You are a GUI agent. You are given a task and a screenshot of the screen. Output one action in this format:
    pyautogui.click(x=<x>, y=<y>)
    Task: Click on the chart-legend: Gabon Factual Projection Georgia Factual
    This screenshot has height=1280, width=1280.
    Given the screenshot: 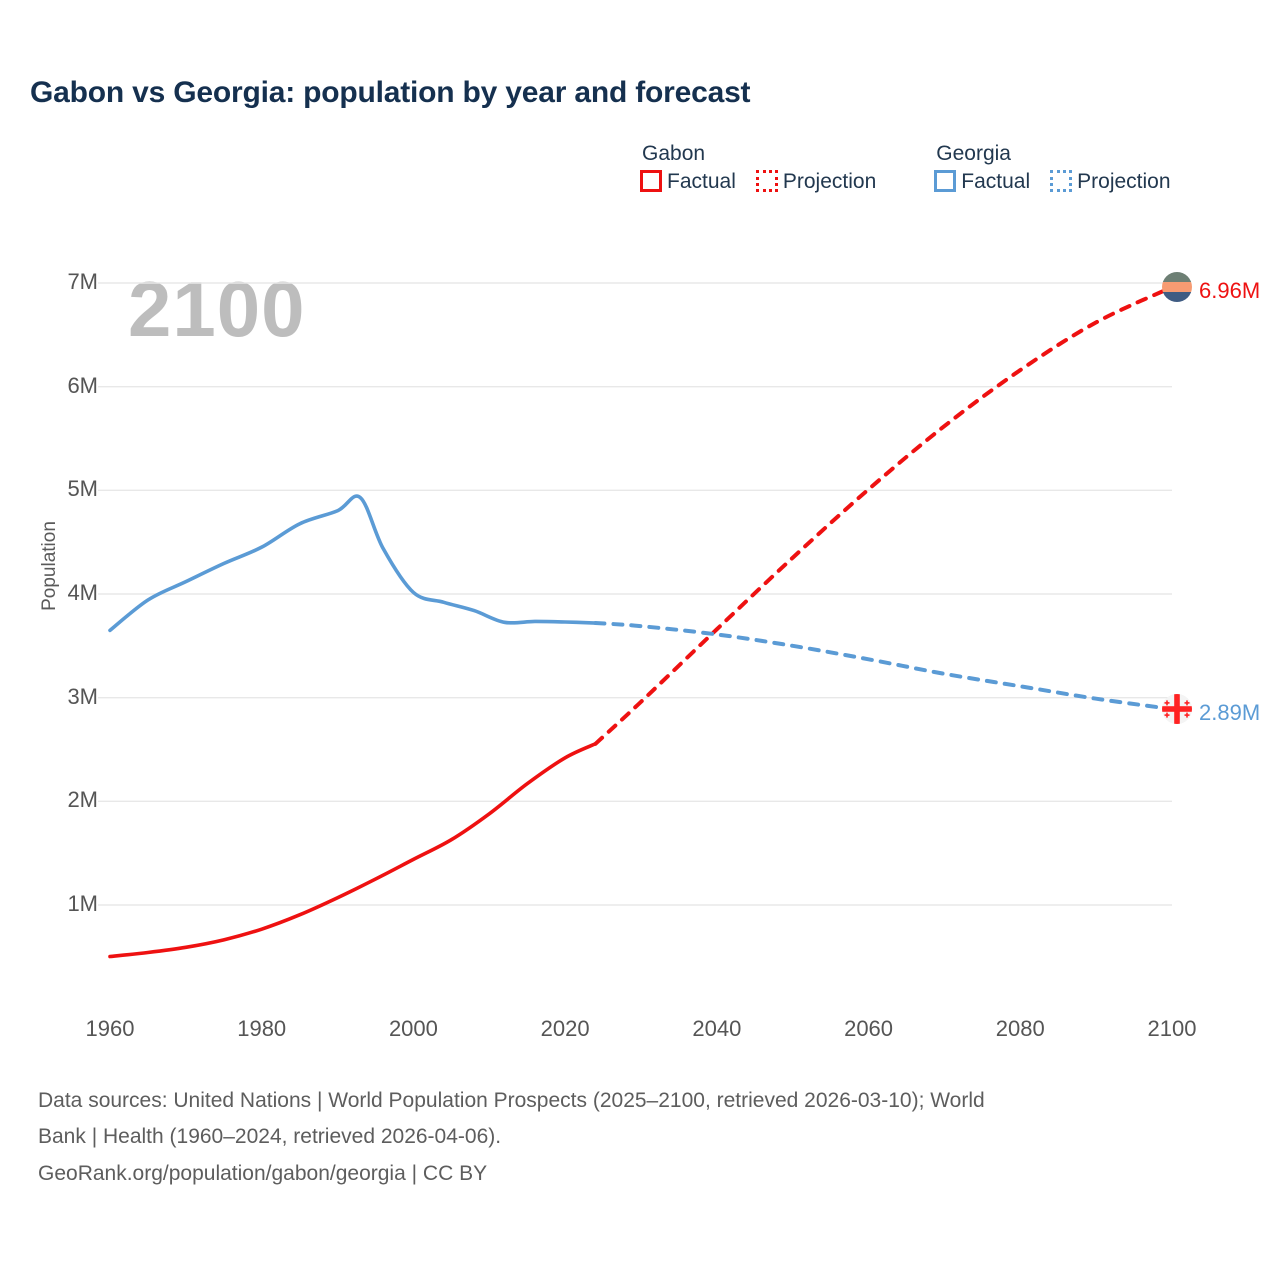 What is the action you would take?
    pyautogui.click(x=905, y=167)
    